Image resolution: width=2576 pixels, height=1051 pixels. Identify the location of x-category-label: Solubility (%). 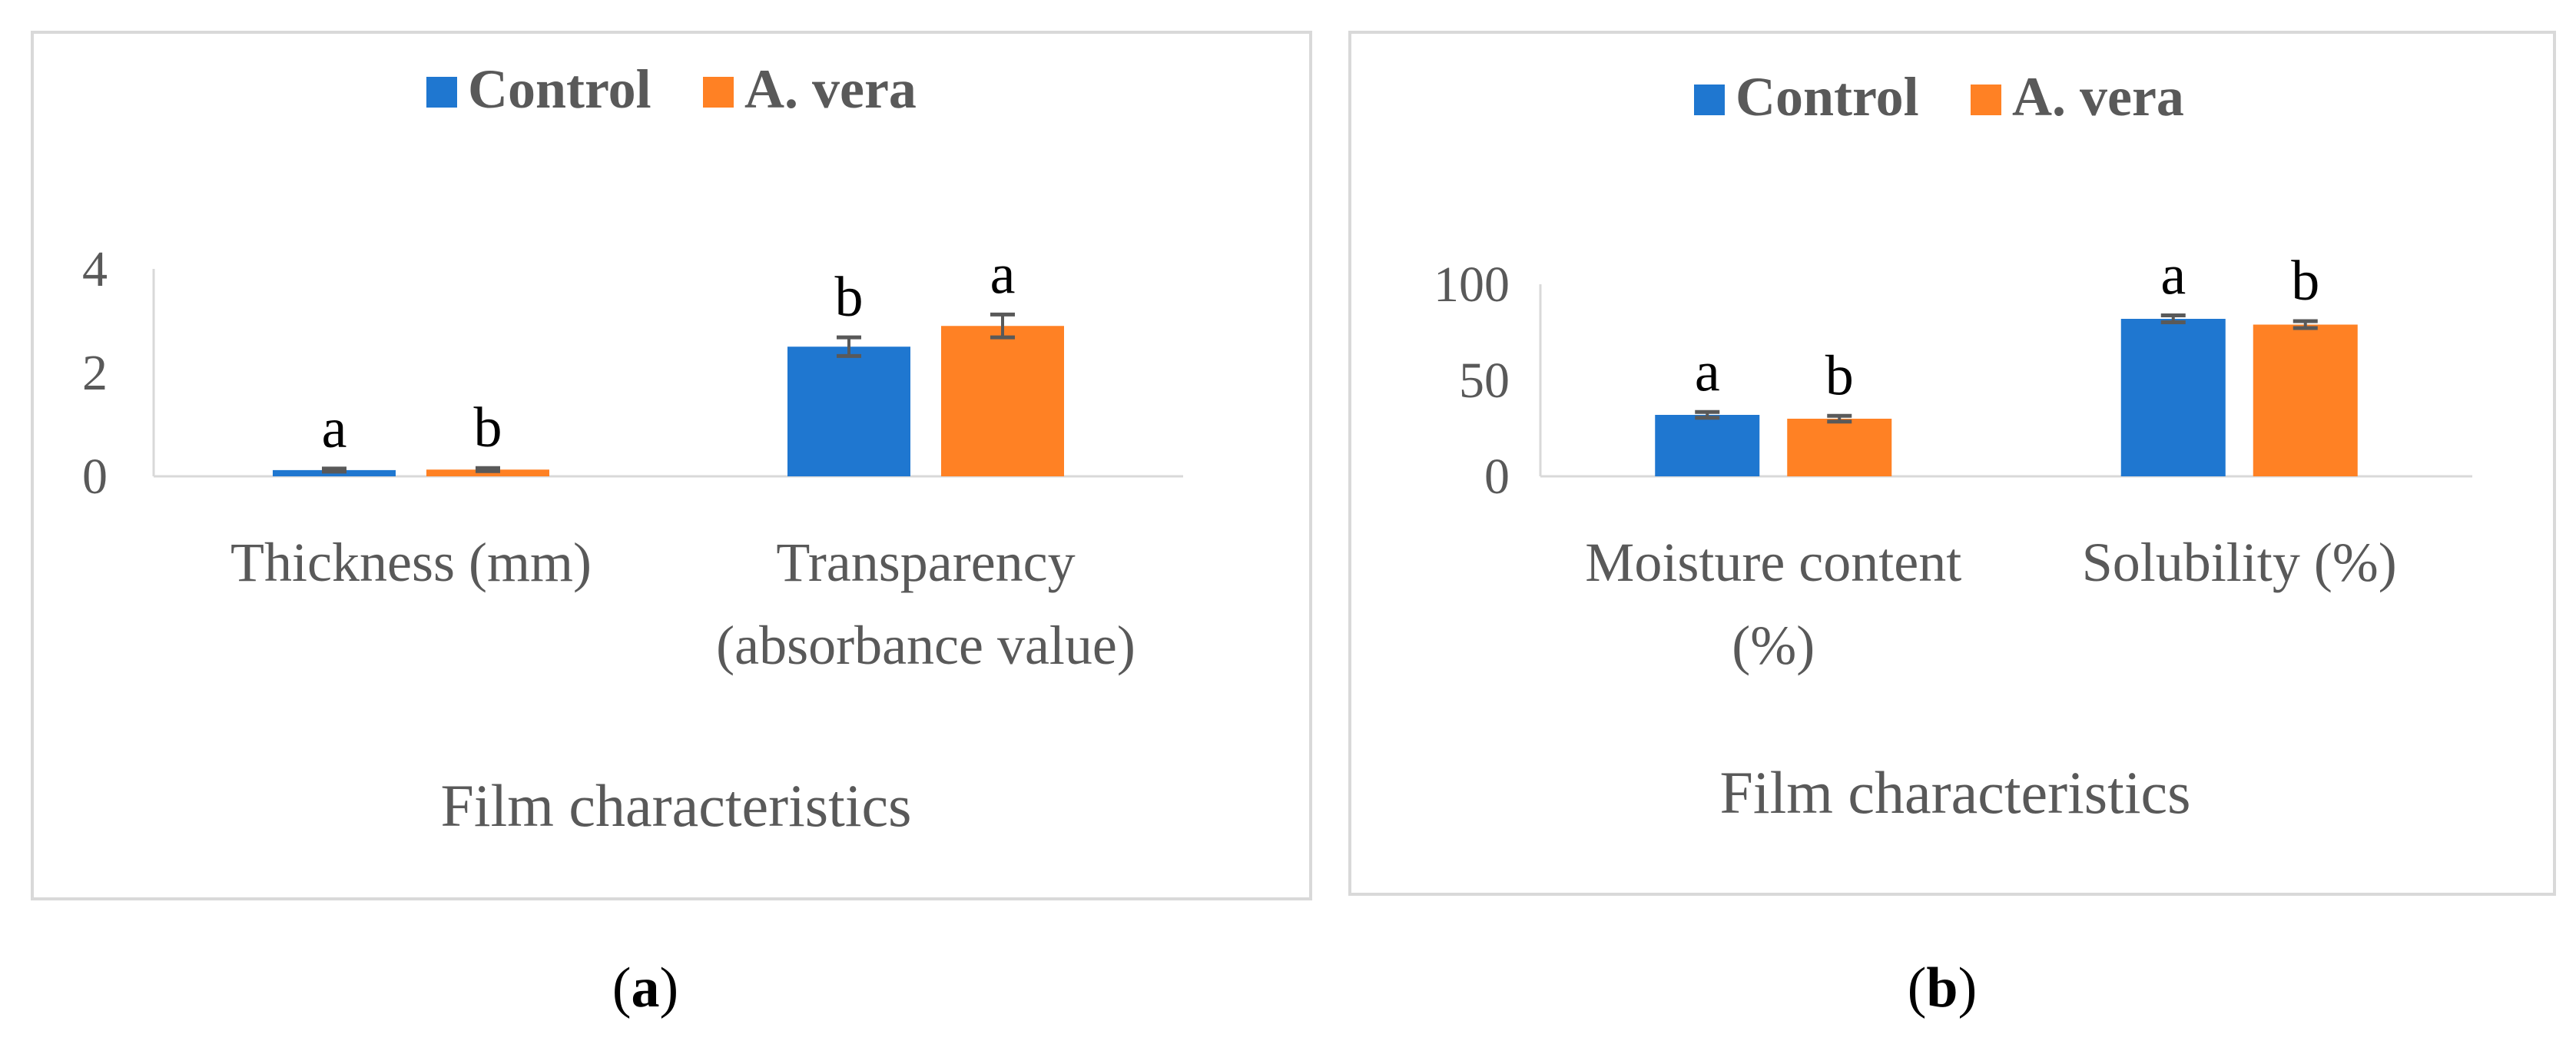
(2239, 562).